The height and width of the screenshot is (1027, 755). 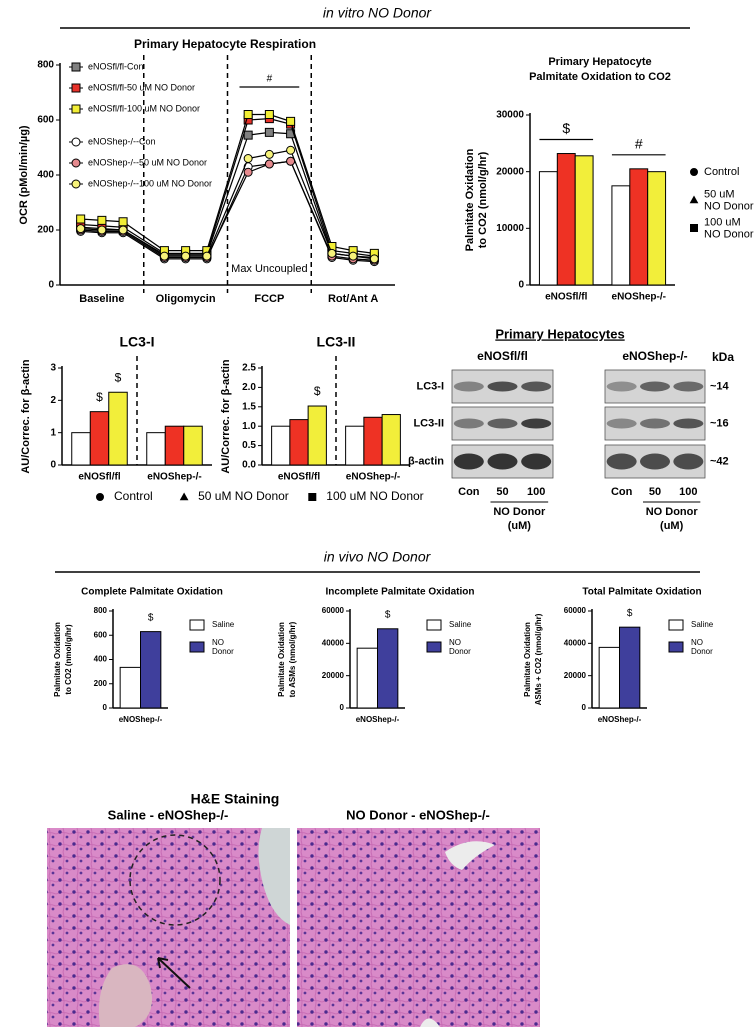 What do you see at coordinates (292, 659) in the screenshot?
I see `y-axis-label: to ASMs (nmol/g/hr)` at bounding box center [292, 659].